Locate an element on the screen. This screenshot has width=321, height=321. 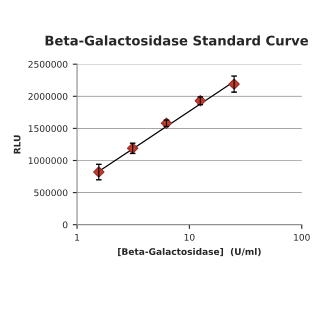
y-tick-label: 2000000 is located at coordinates (48, 96).